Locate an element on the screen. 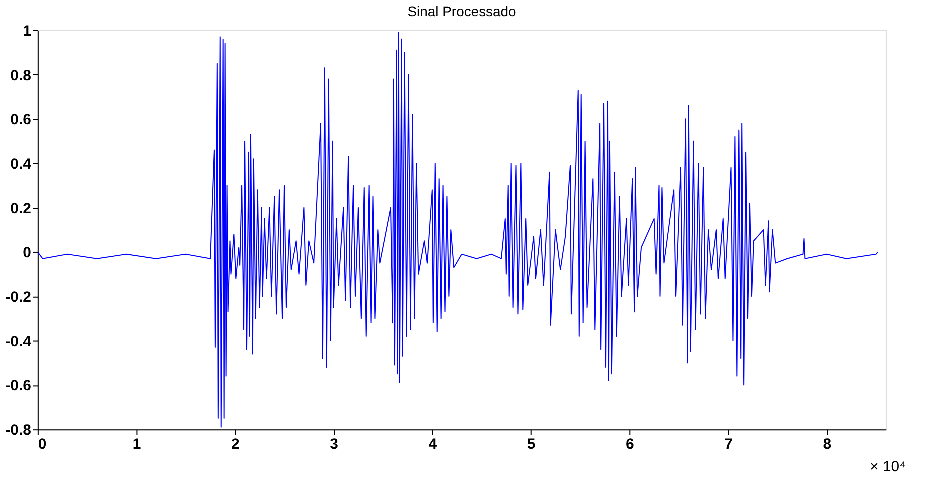 This screenshot has width=931, height=500. x-tick-label: 7 is located at coordinates (728, 445).